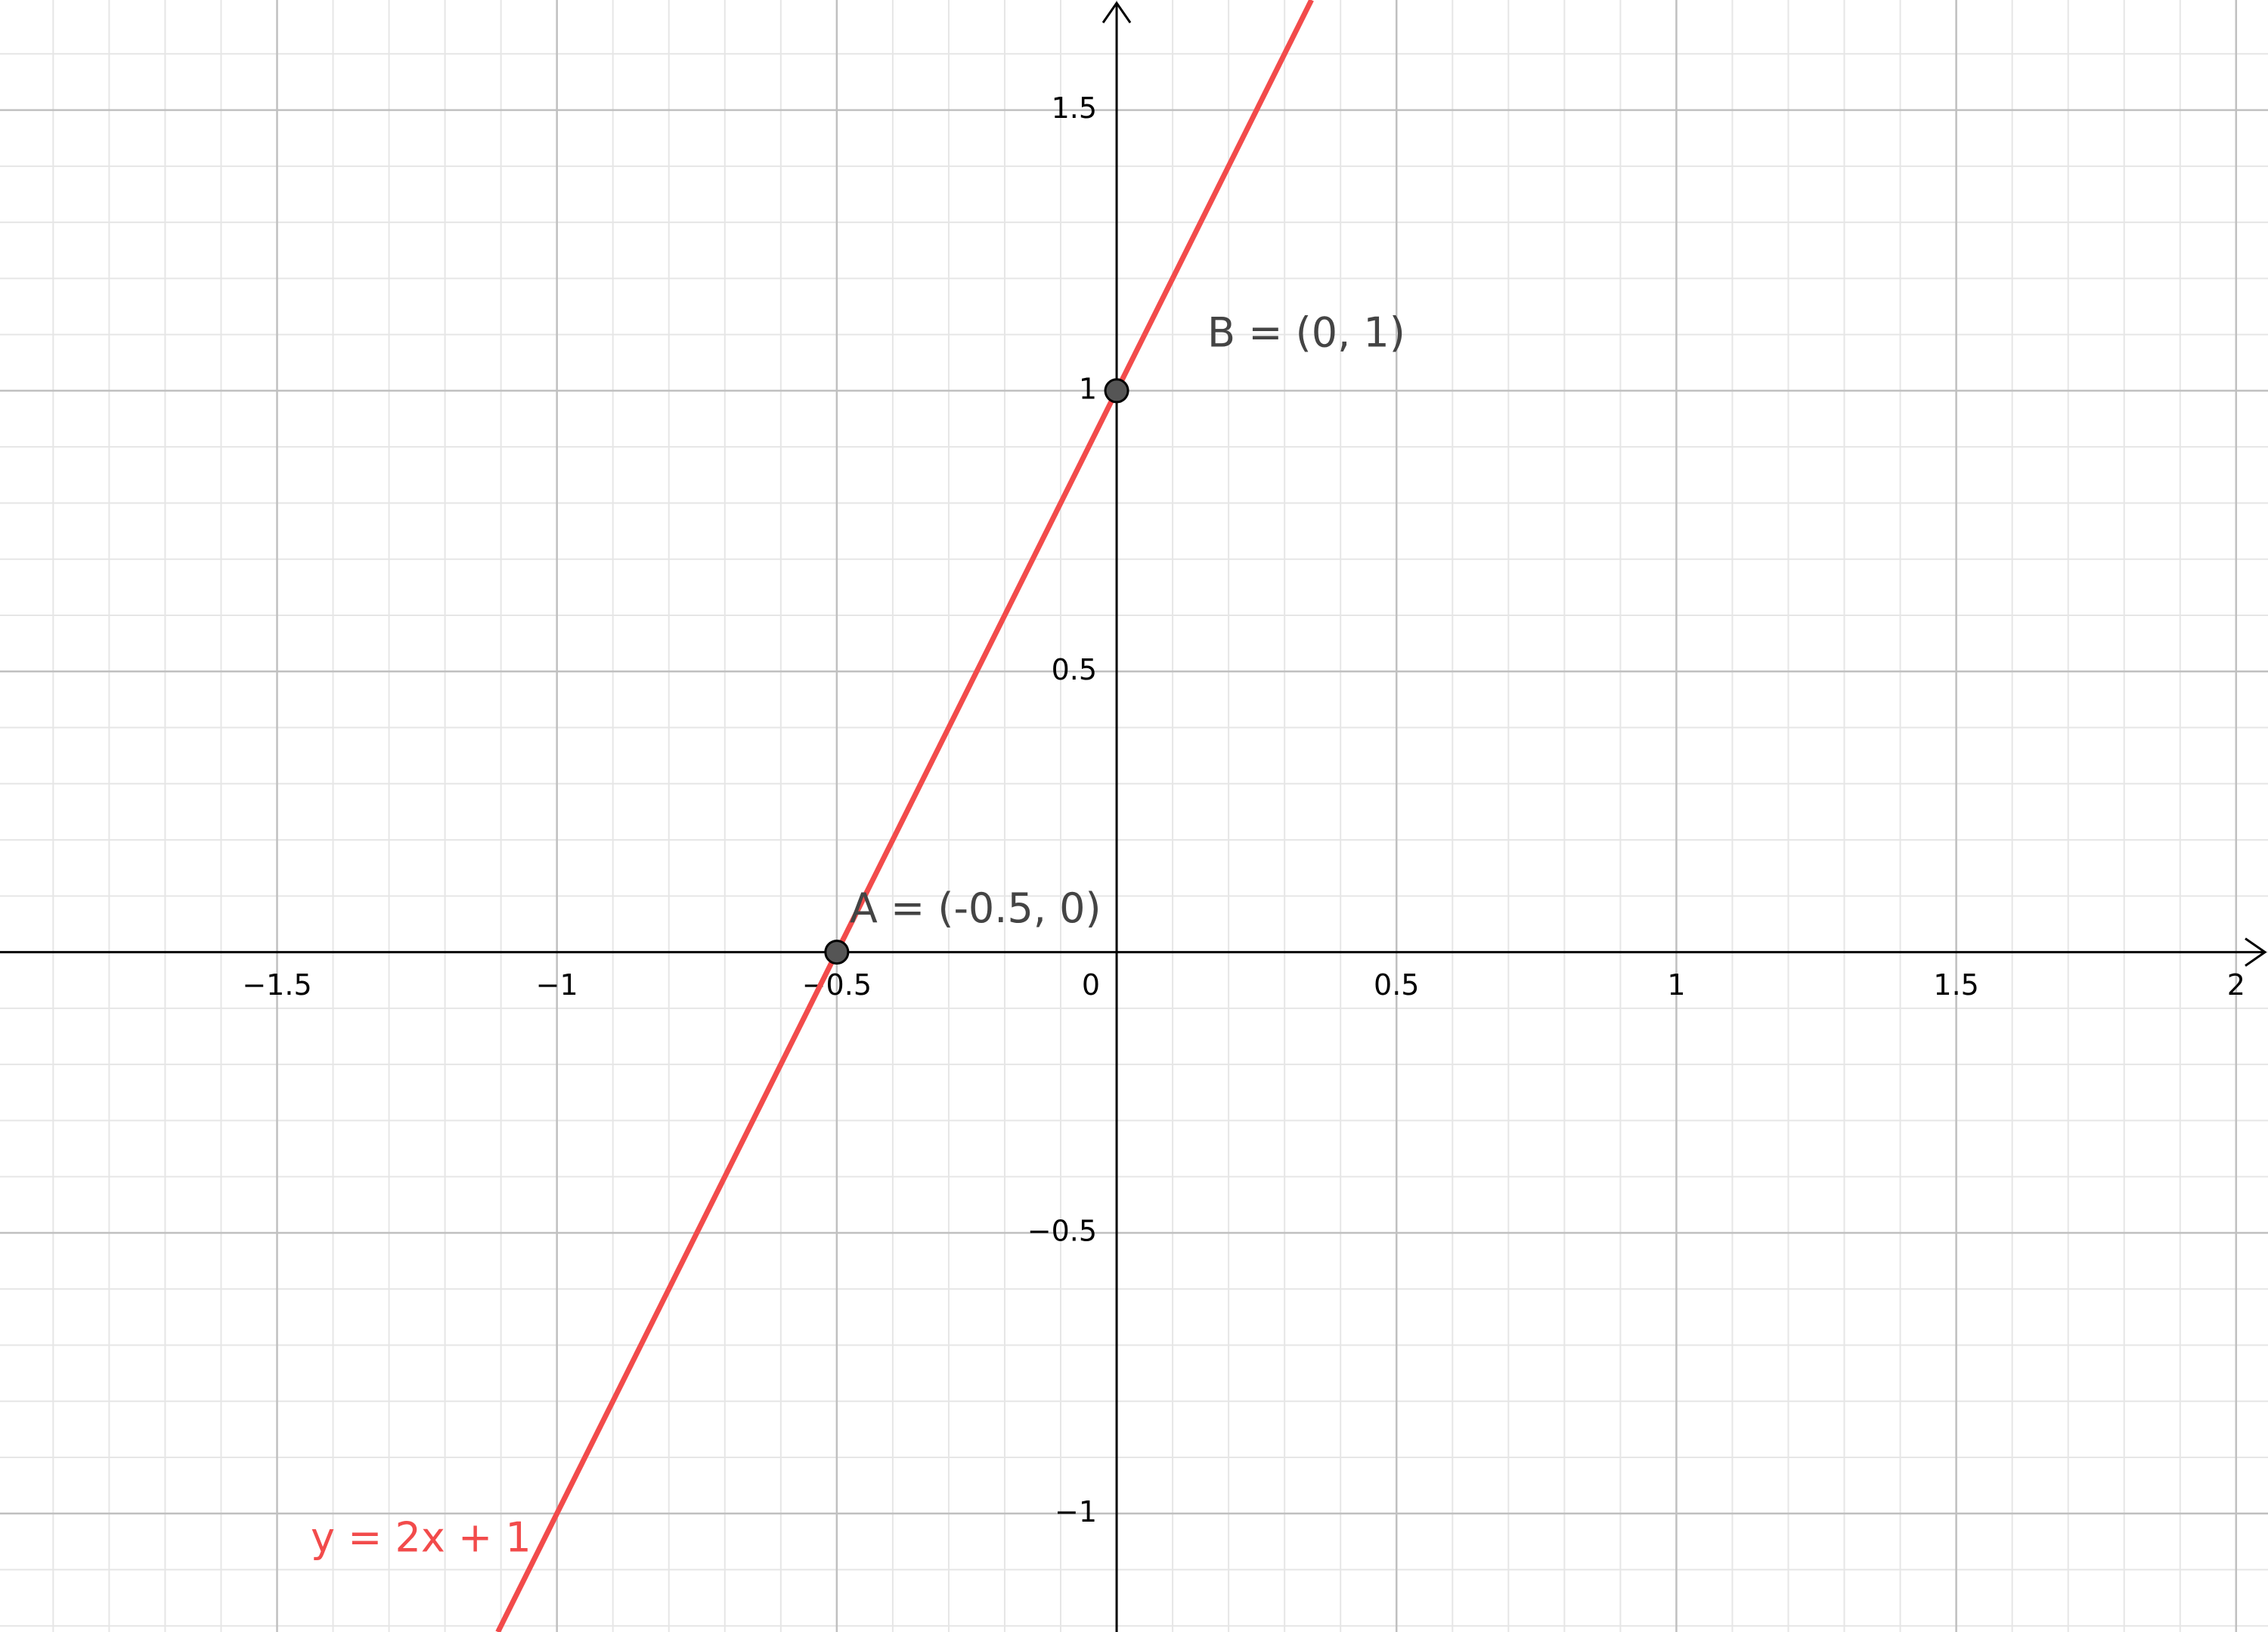 The height and width of the screenshot is (1632, 2268). I want to click on point-label: A = (-0.5, 0), so click(975, 908).